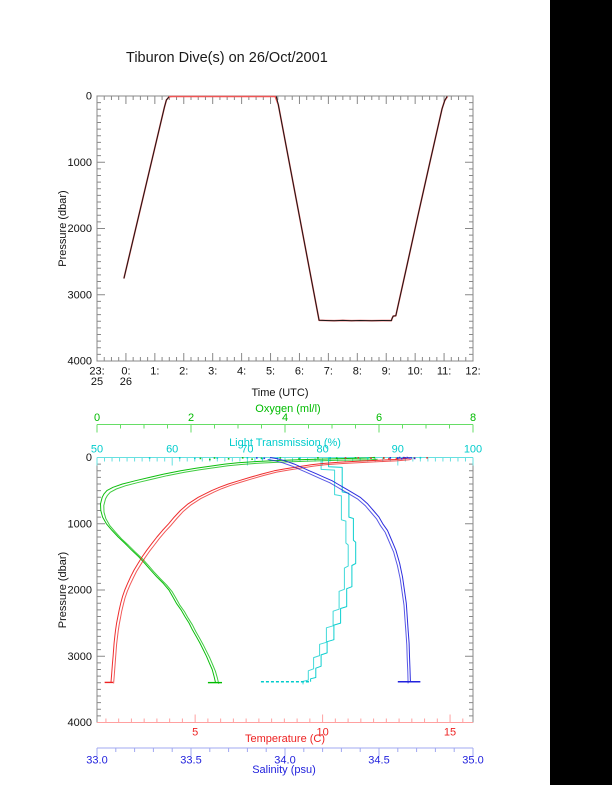 The image size is (612, 785). I want to click on oxygen-tick-label: 4, so click(285, 418).